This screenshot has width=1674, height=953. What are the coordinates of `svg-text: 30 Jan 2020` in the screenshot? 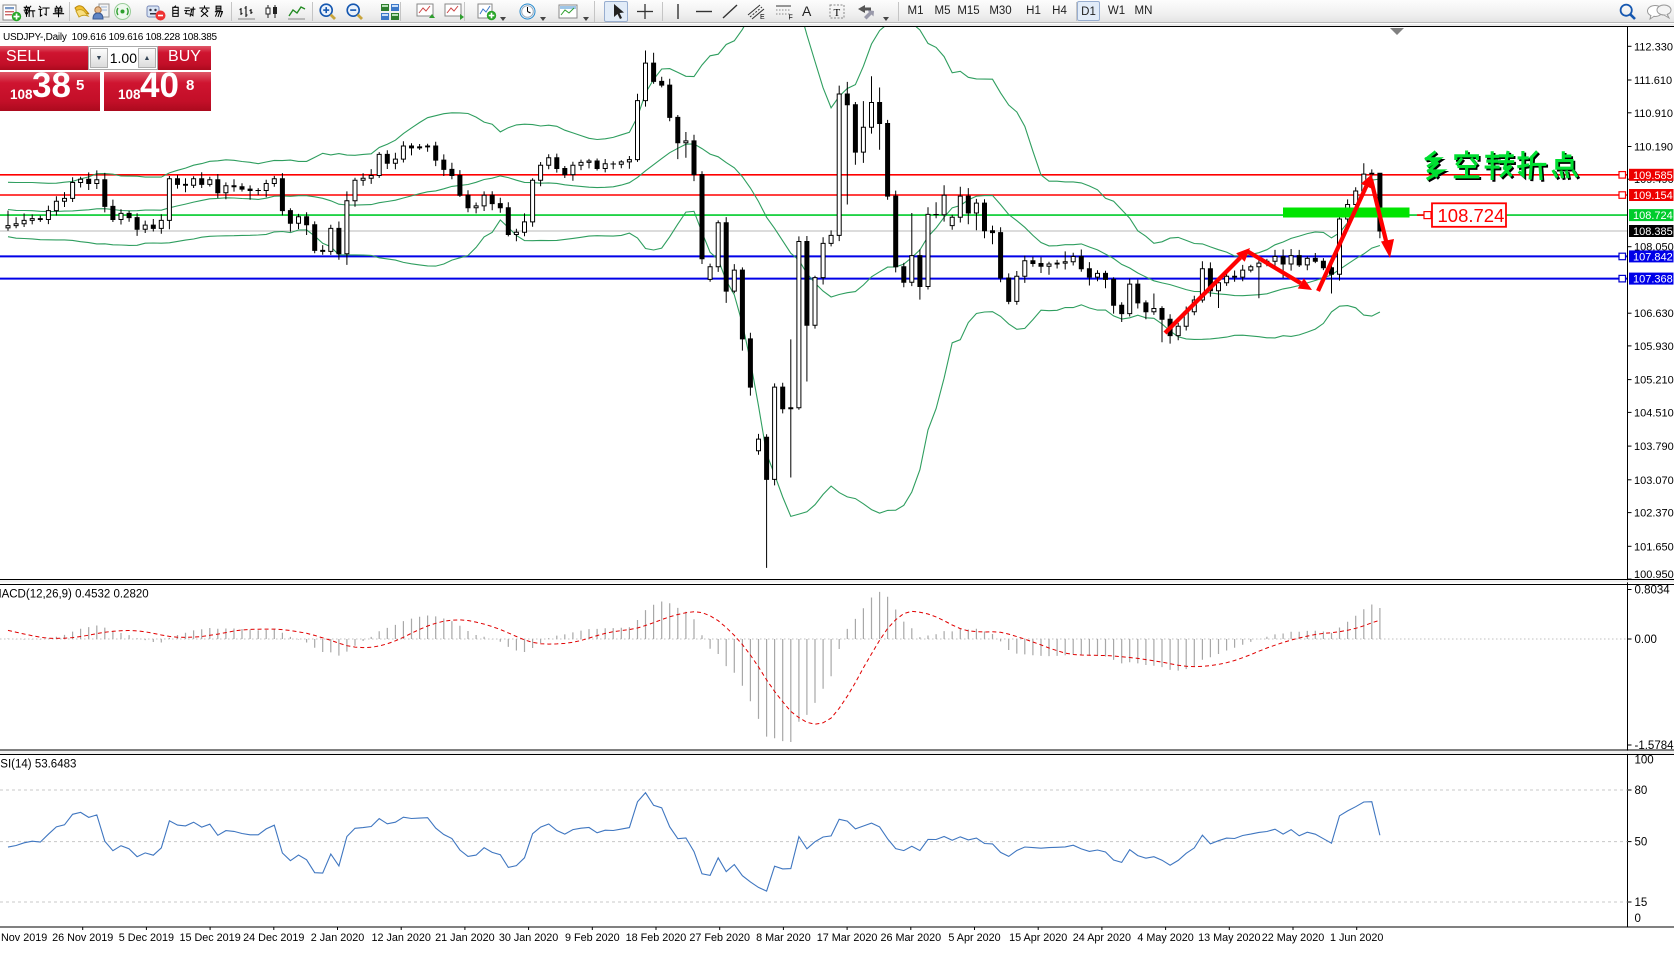 It's located at (528, 938).